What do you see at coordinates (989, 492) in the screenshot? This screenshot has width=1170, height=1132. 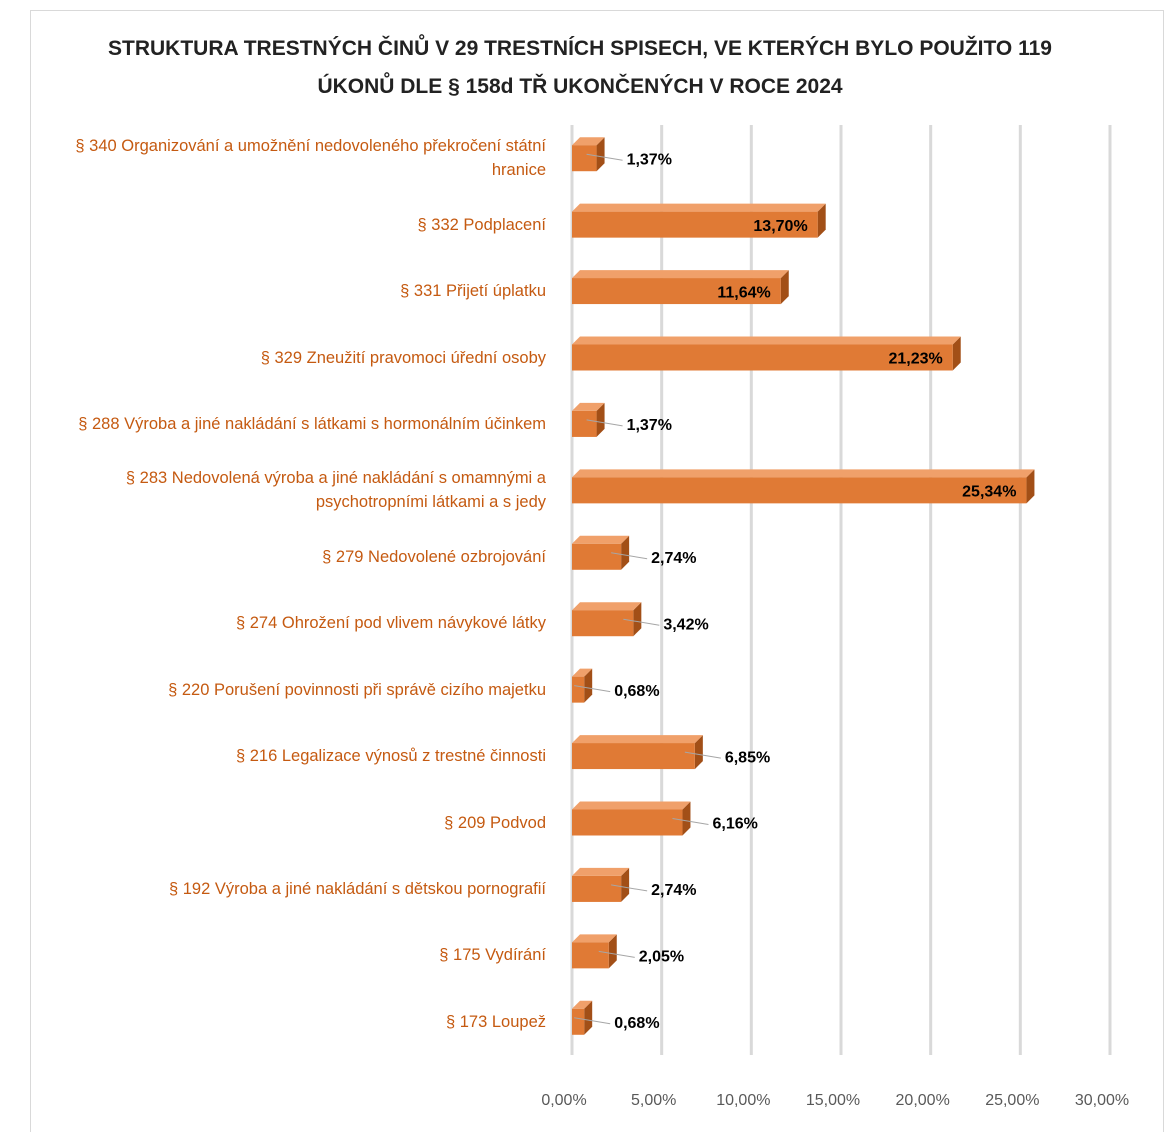 I see `data-label: 25,34%` at bounding box center [989, 492].